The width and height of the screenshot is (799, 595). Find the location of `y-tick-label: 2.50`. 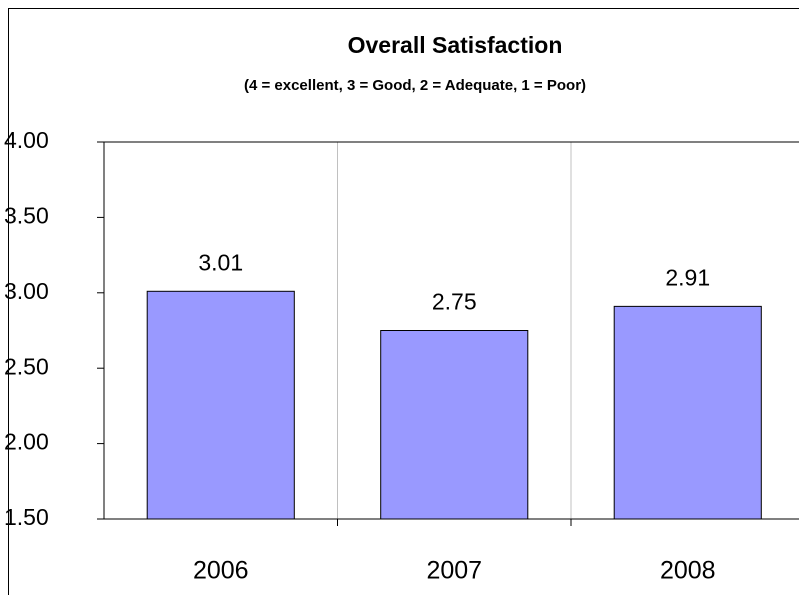

y-tick-label: 2.50 is located at coordinates (26, 366).